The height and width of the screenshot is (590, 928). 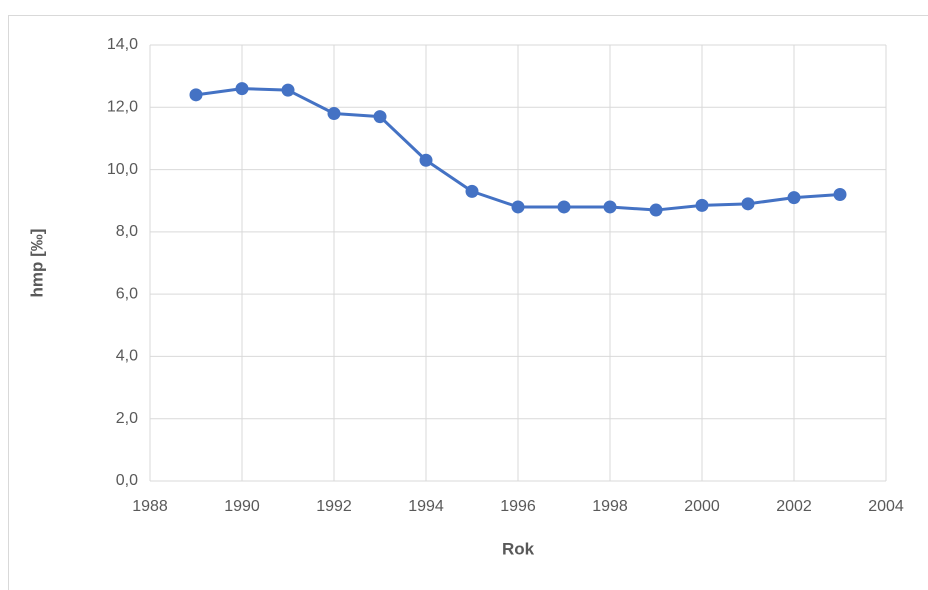 What do you see at coordinates (122, 44) in the screenshot?
I see `y-tick-label: 14,0` at bounding box center [122, 44].